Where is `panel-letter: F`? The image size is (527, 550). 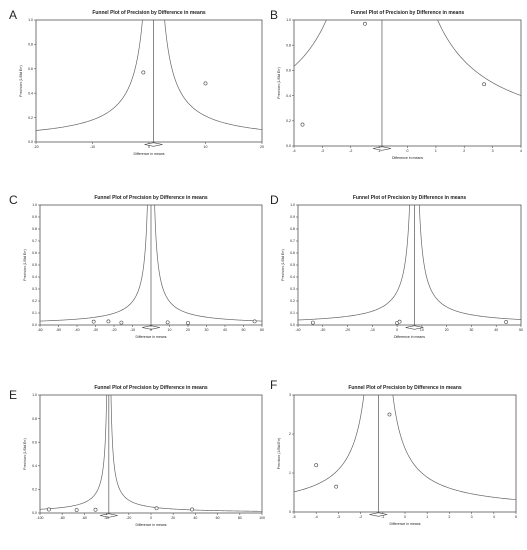
panel-letter: F is located at coordinates (273, 385).